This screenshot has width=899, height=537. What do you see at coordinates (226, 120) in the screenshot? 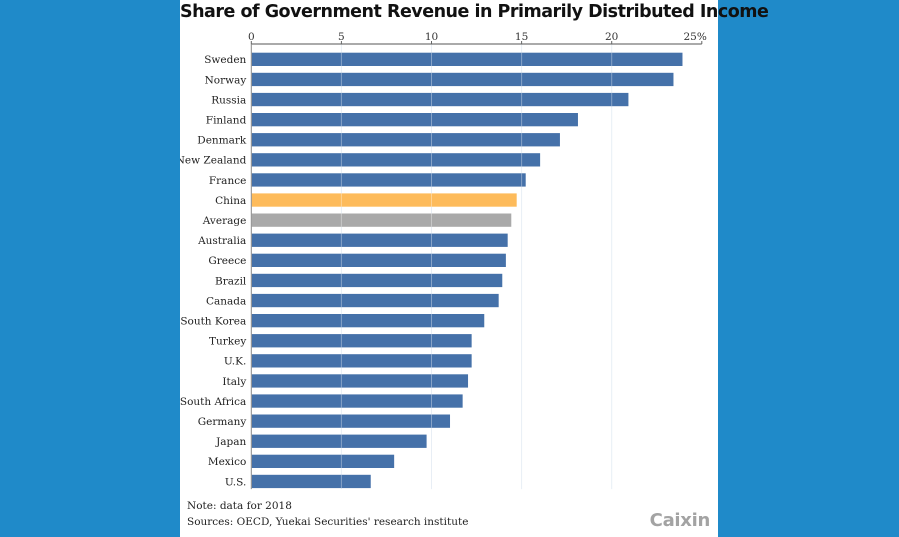
I see `category-label: Finland` at bounding box center [226, 120].